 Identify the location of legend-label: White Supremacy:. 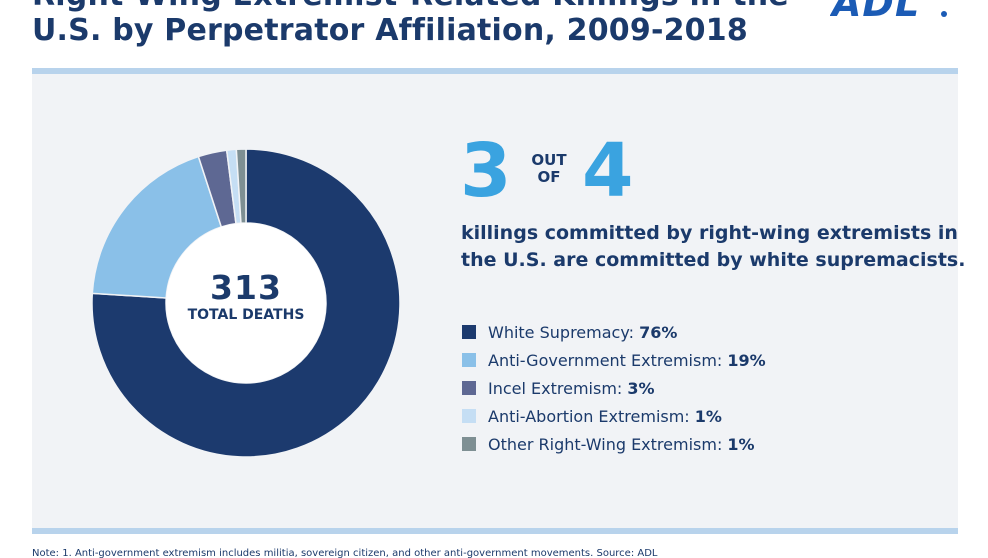
(564, 332).